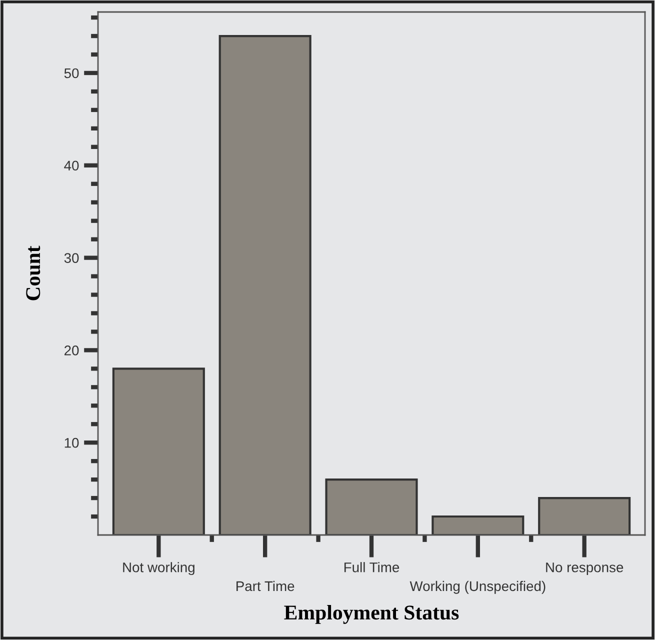  Describe the element at coordinates (71, 165) in the screenshot. I see `y-tick-label: 40` at that location.